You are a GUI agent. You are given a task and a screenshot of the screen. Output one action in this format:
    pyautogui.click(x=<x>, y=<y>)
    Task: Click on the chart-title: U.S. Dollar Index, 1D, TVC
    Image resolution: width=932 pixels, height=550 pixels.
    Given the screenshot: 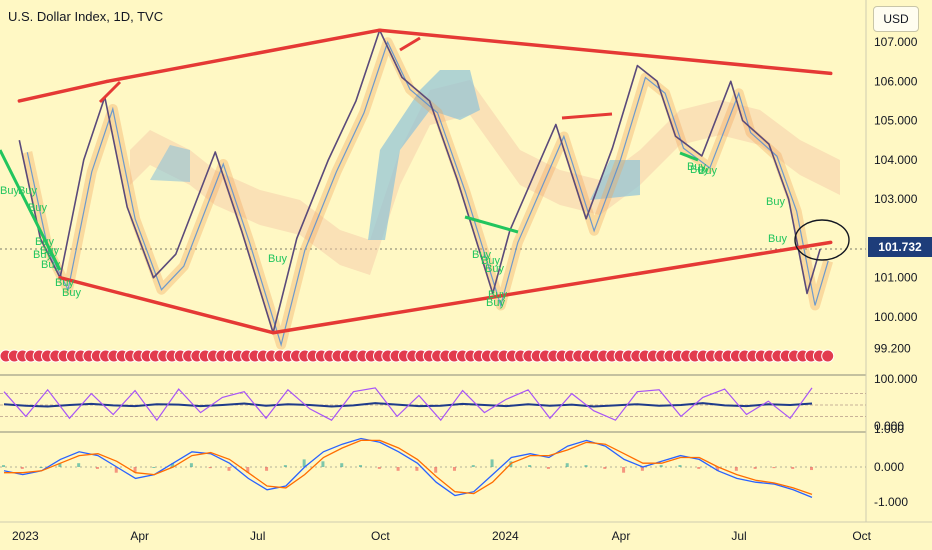 What is the action you would take?
    pyautogui.click(x=86, y=16)
    